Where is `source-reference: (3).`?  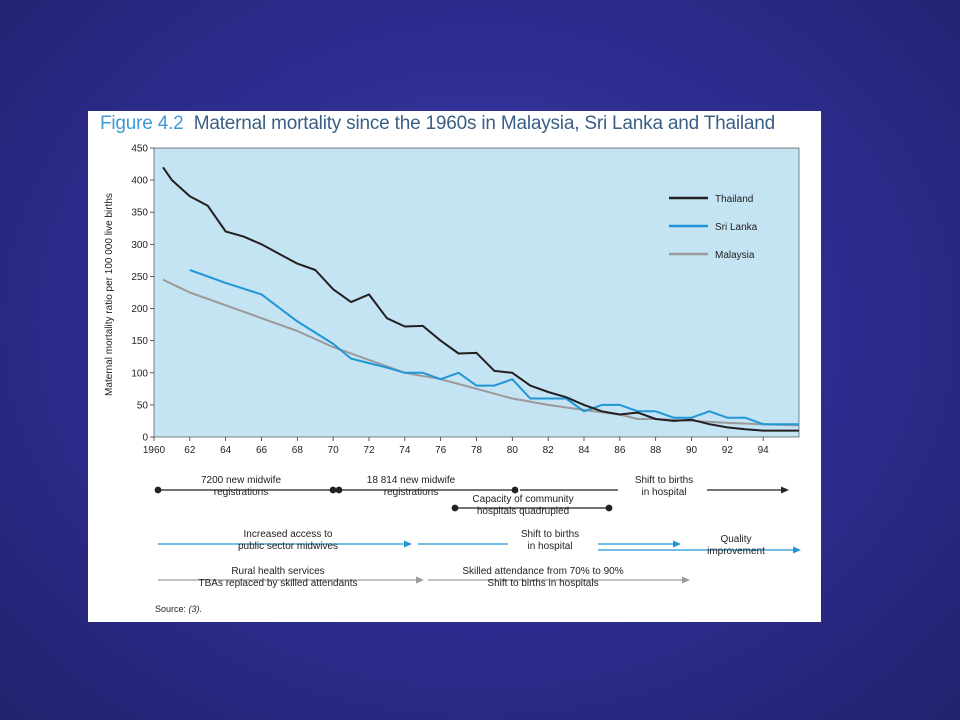 source-reference: (3). is located at coordinates (195, 609).